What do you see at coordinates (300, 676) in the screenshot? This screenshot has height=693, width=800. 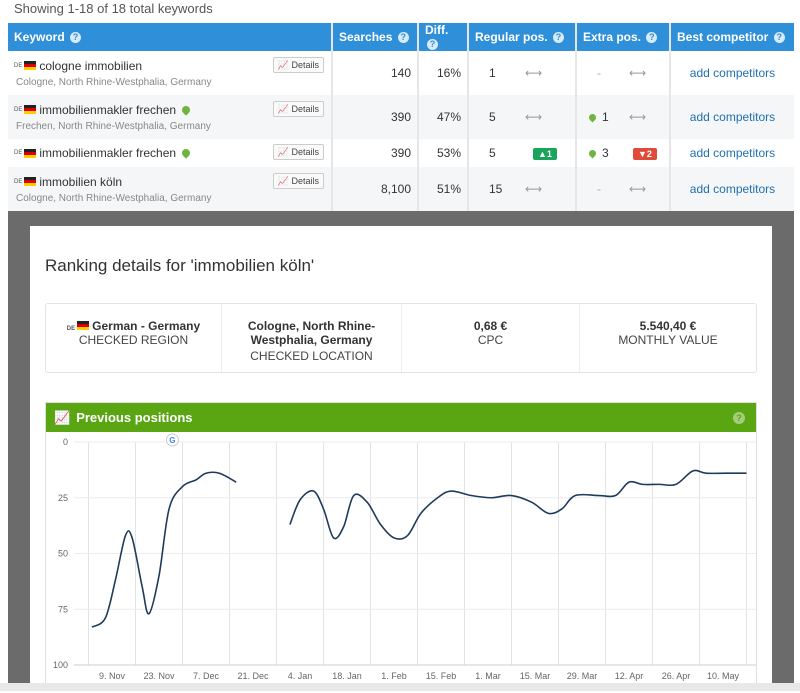 I see `x-tick-label: 4. Jan` at bounding box center [300, 676].